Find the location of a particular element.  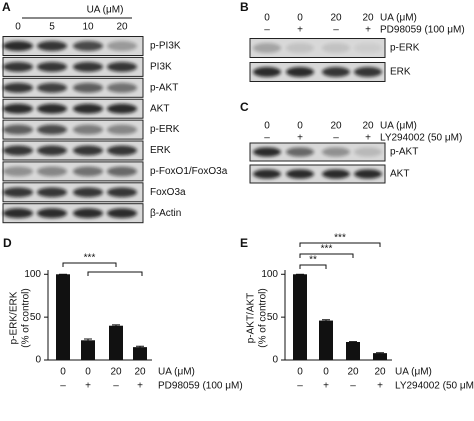

y-tick-label: 0 is located at coordinates (275, 360).